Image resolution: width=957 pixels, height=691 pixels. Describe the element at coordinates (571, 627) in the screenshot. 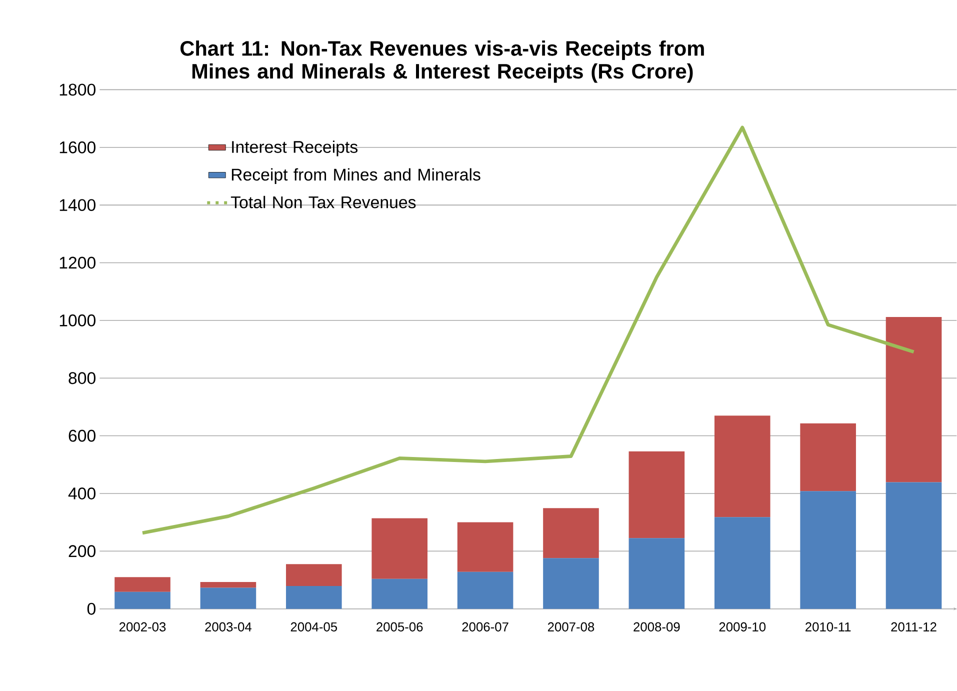

I see `x-tick-label: 2007-08` at that location.